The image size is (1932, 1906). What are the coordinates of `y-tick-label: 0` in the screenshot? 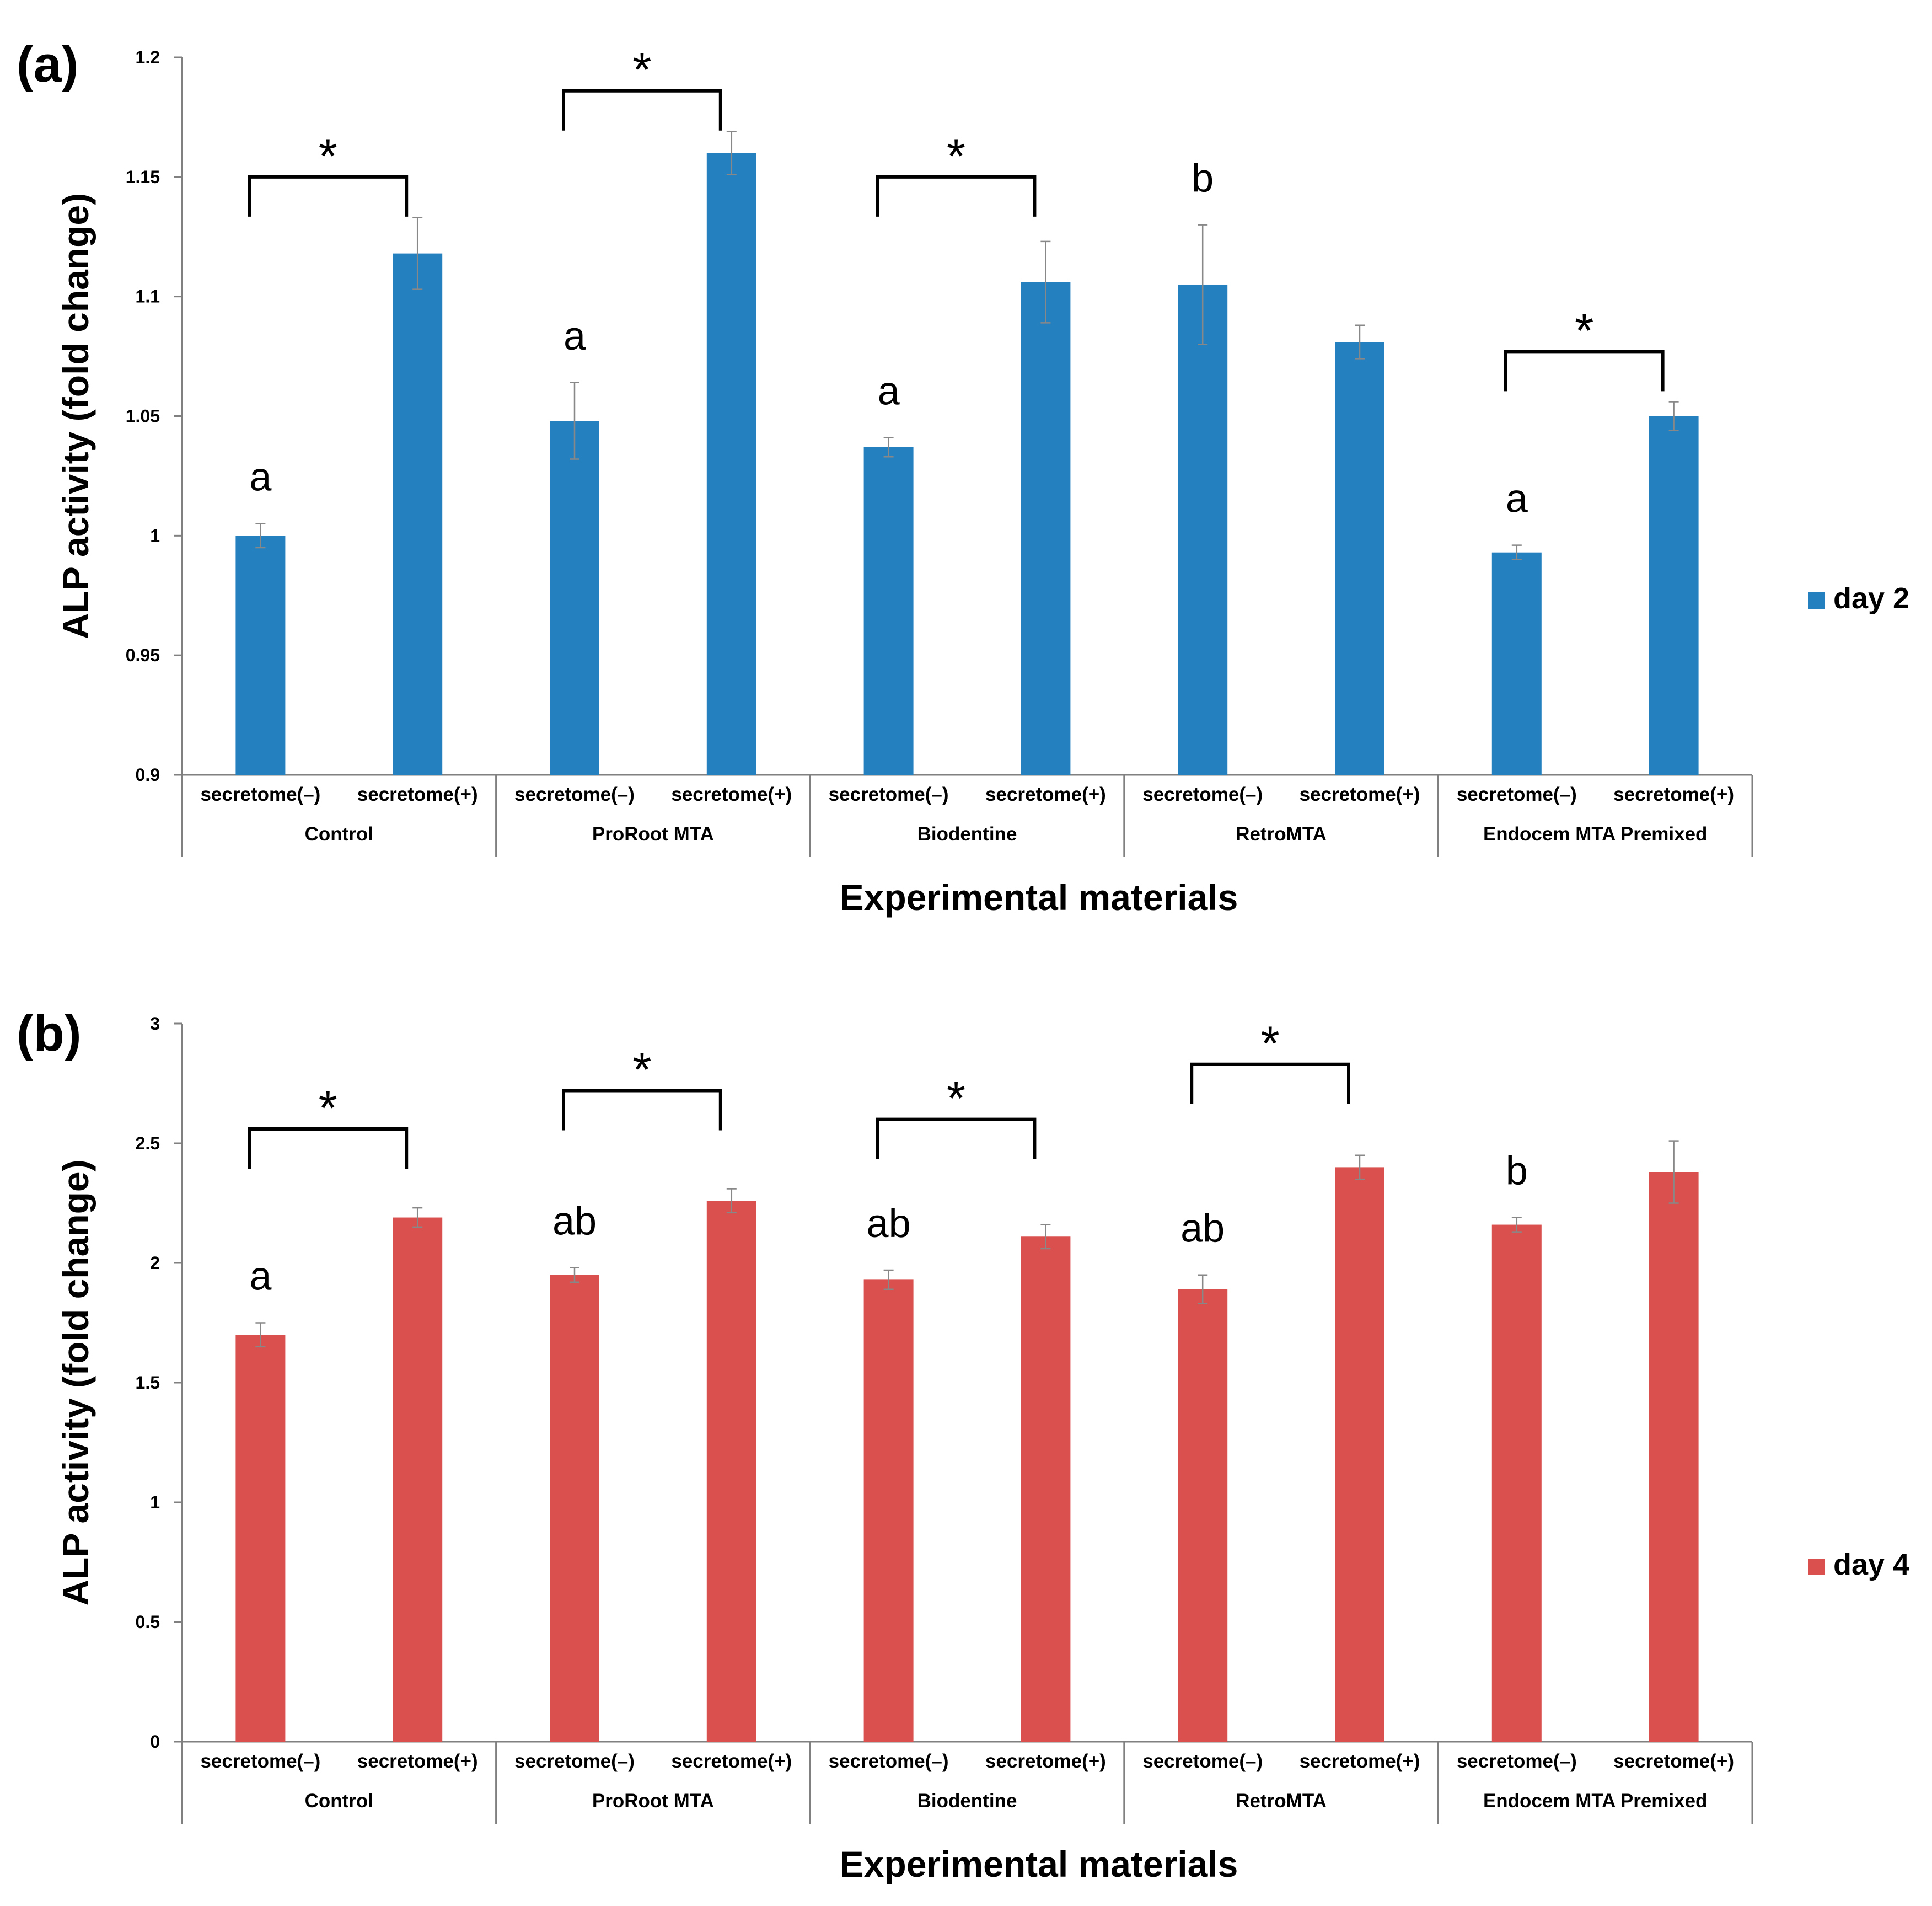 It's located at (155, 1742).